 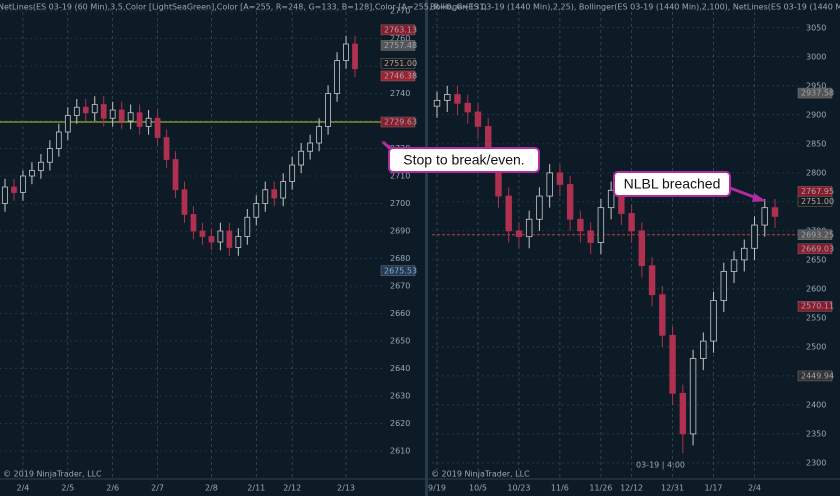 I want to click on x-tick-label: 12/12, so click(x=631, y=488).